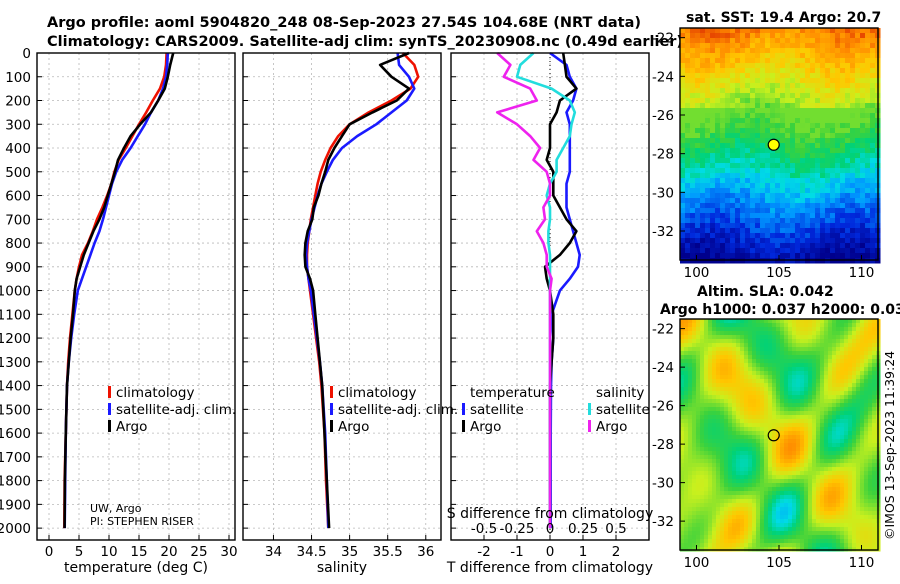  I want to click on depth-tick-label: 800, so click(18, 244).